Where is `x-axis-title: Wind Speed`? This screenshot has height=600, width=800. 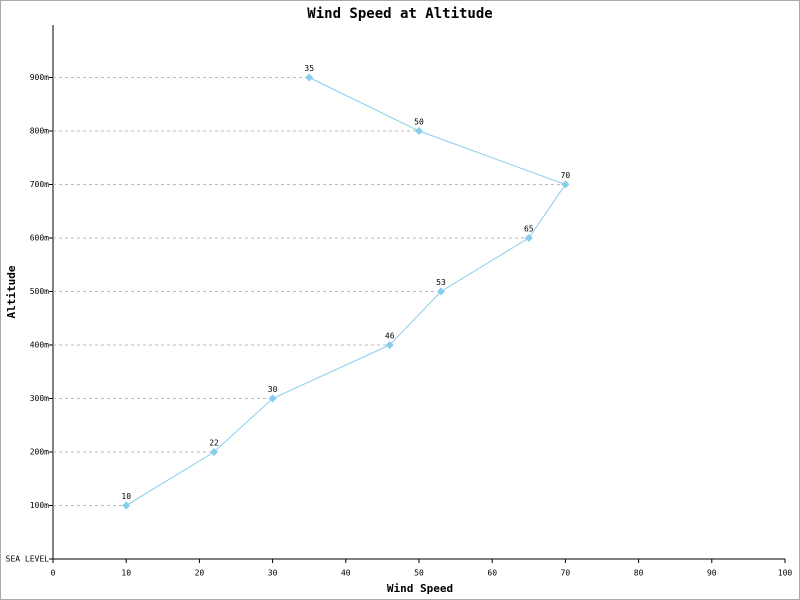 x-axis-title: Wind Speed is located at coordinates (420, 588).